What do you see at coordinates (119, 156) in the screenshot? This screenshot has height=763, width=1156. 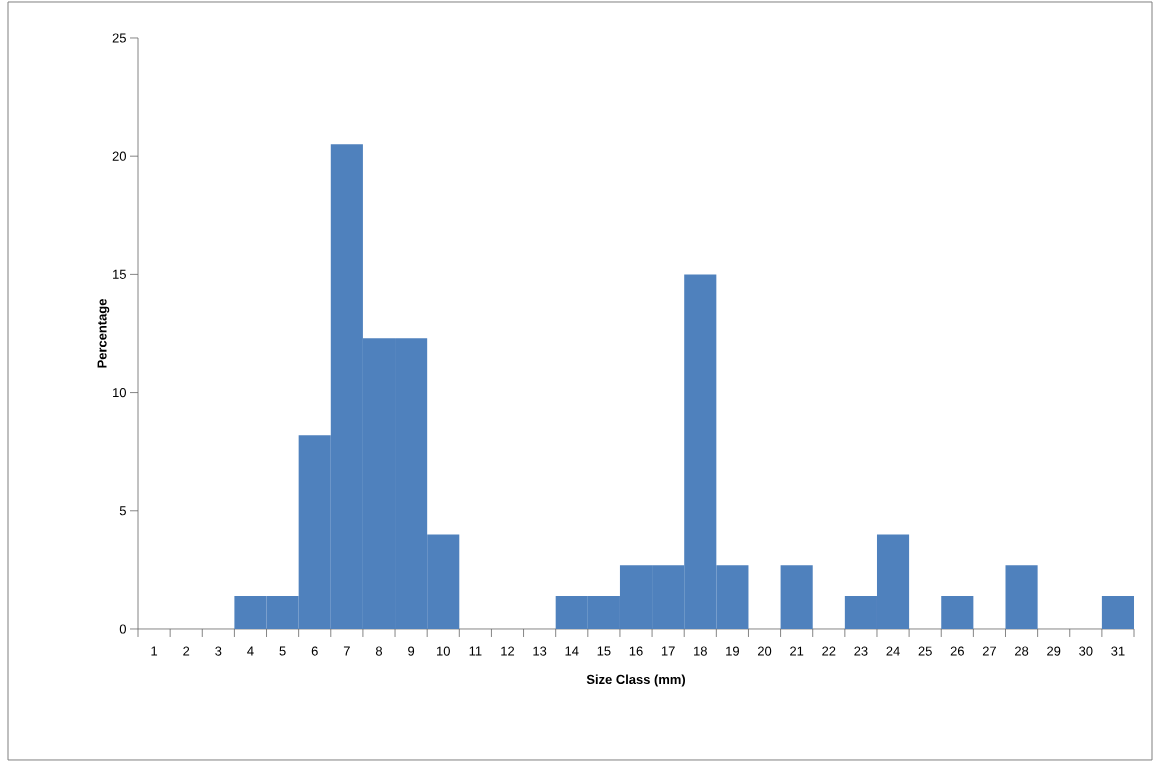 I see `y-tick-label: 20` at bounding box center [119, 156].